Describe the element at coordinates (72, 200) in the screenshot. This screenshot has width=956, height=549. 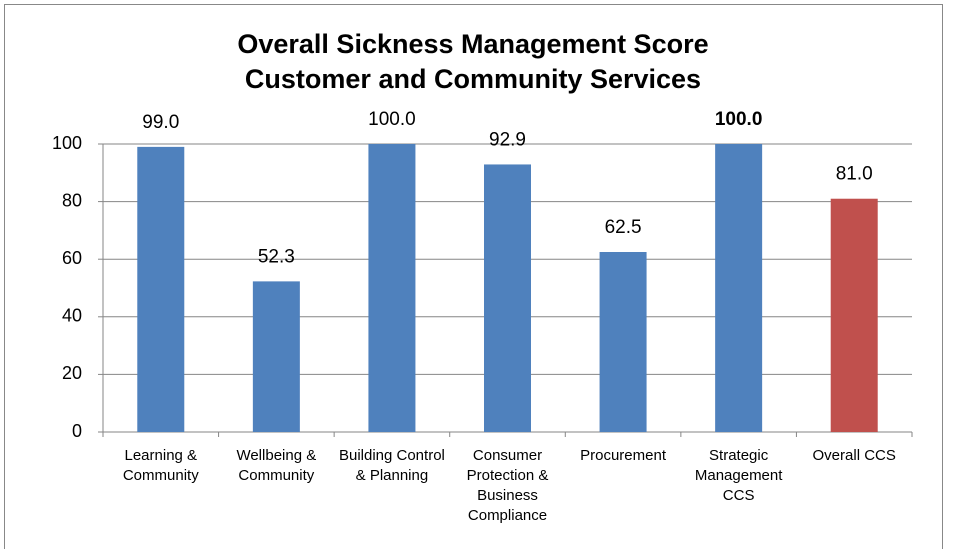
I see `y-tick-label: 80` at that location.